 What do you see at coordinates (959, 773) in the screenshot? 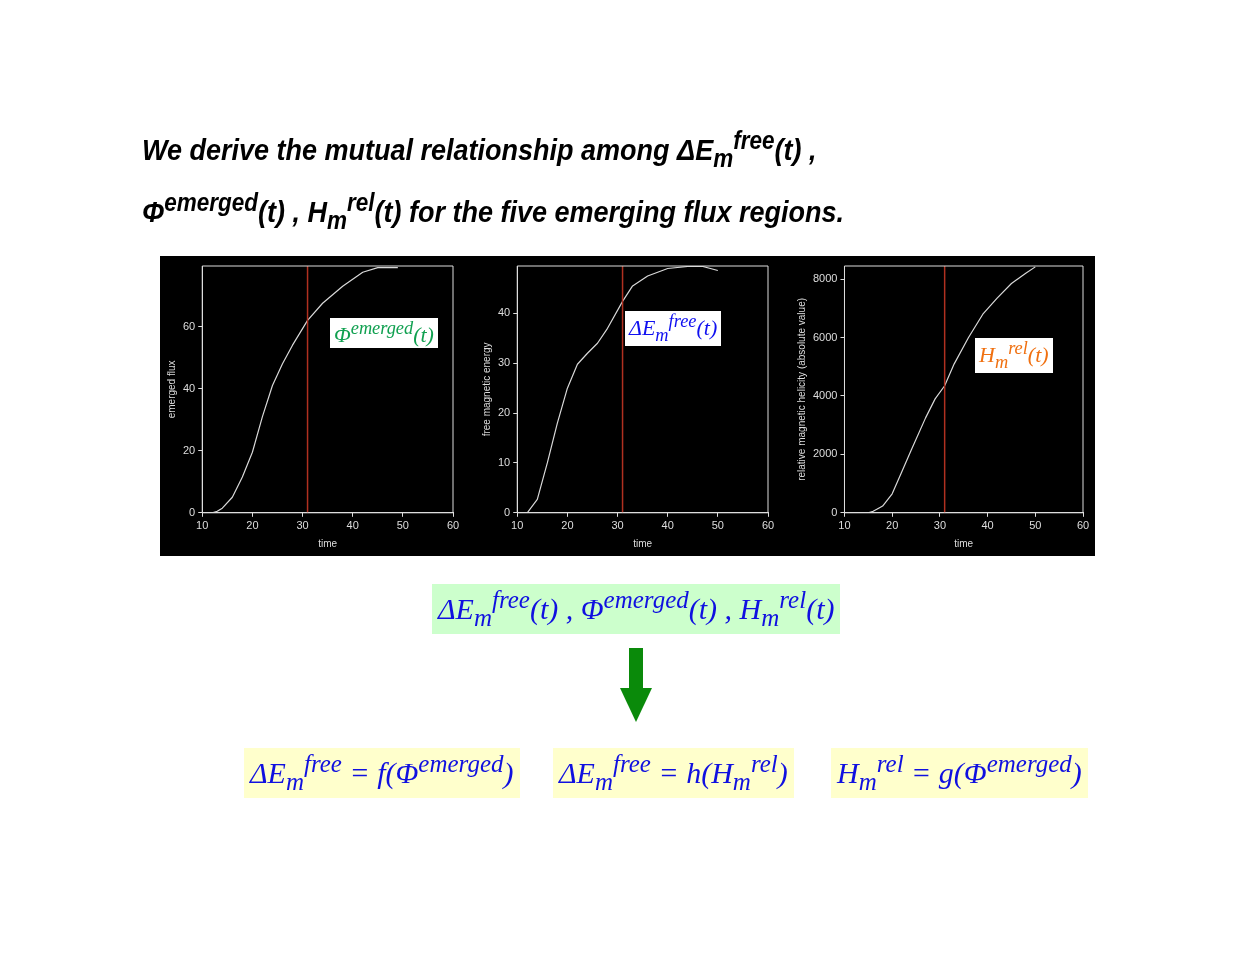
I see `text: H$_{m}$$^{rel}$ = g(Φ$^{emerged}$)` at bounding box center [959, 773].